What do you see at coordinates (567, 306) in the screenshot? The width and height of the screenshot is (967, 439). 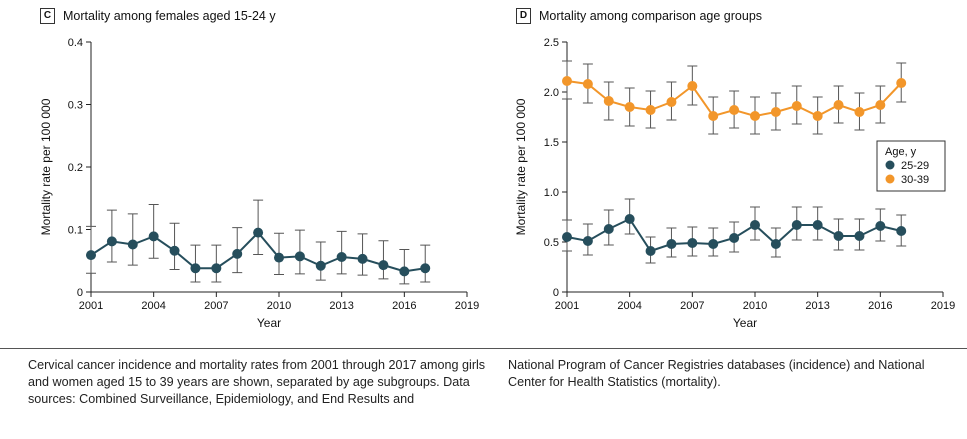 I see `panel-d-x-tick-label: 2001` at bounding box center [567, 306].